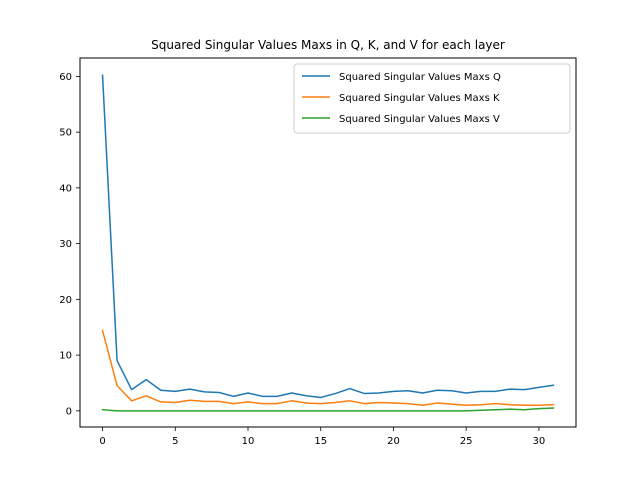 The width and height of the screenshot is (640, 480). I want to click on legend-label-1: Squared Singular Values Maxs Q, so click(420, 77).